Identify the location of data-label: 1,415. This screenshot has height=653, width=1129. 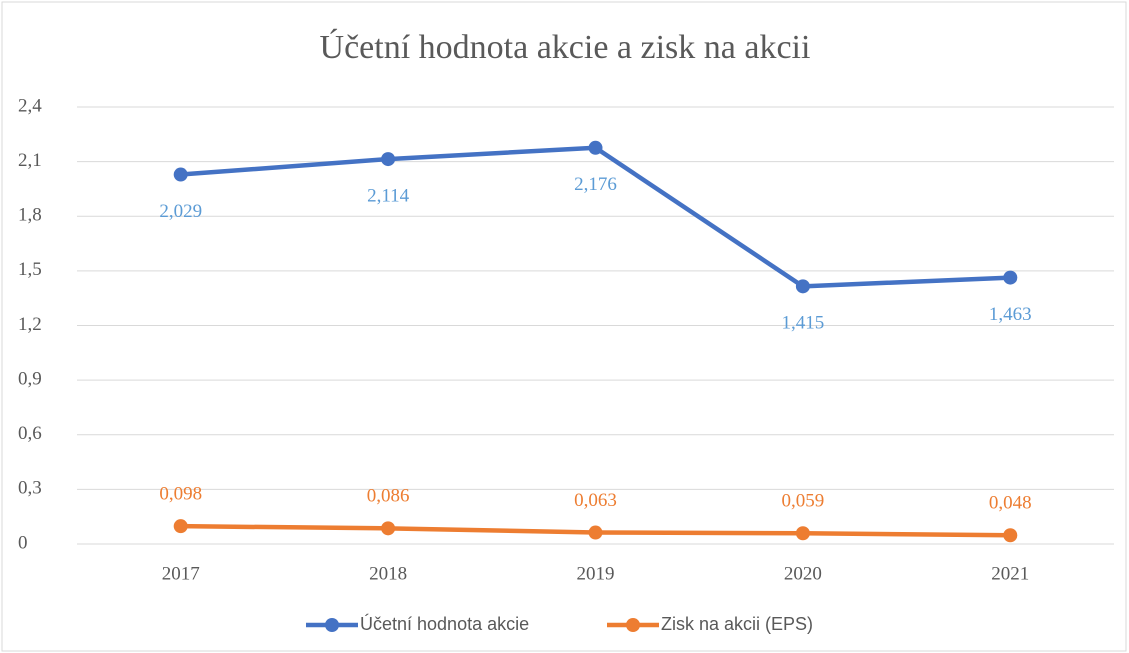
(803, 323).